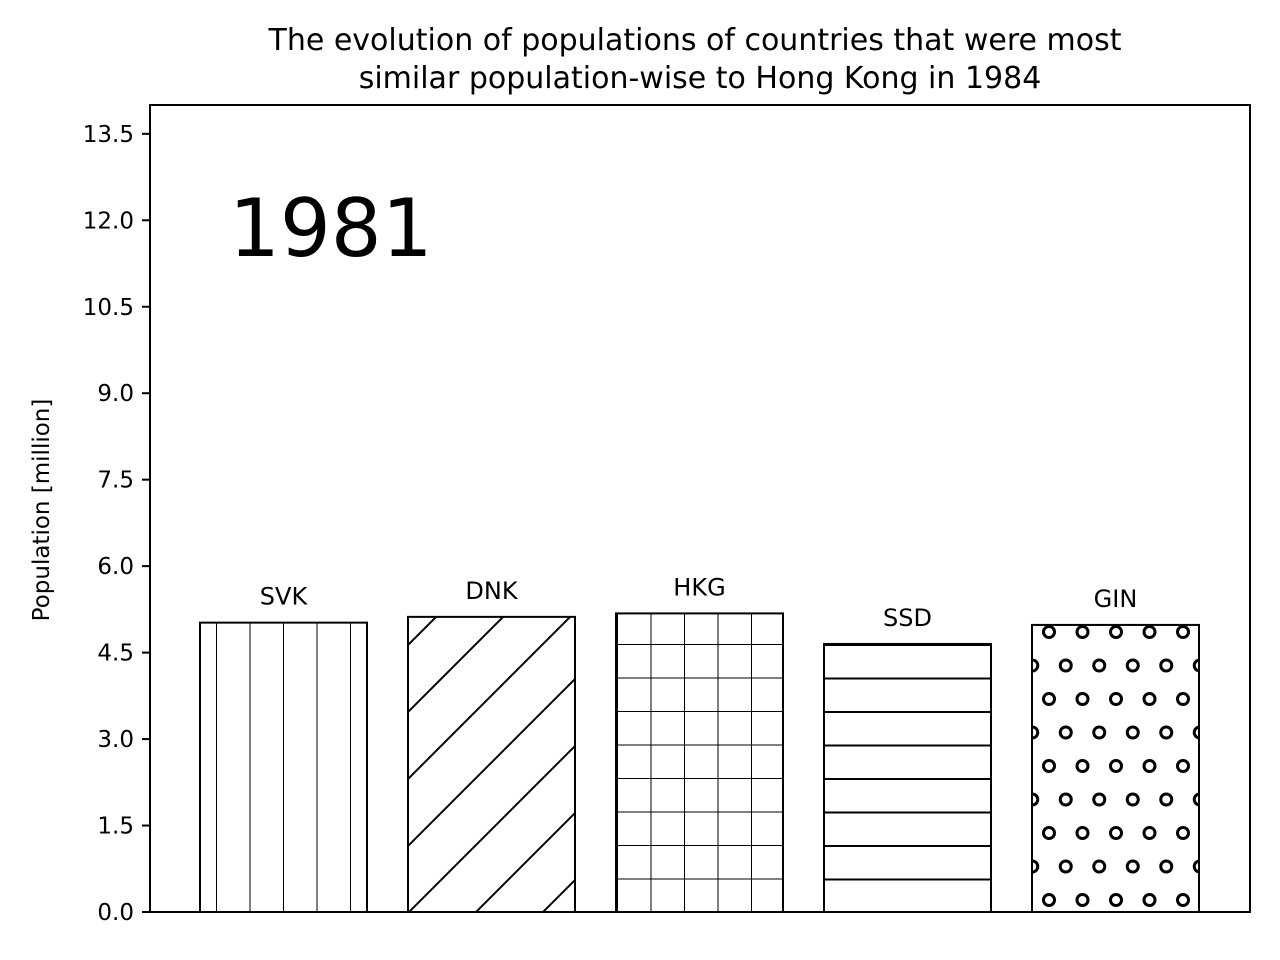  What do you see at coordinates (115, 827) in the screenshot?
I see `y-tick-label: 1.5` at bounding box center [115, 827].